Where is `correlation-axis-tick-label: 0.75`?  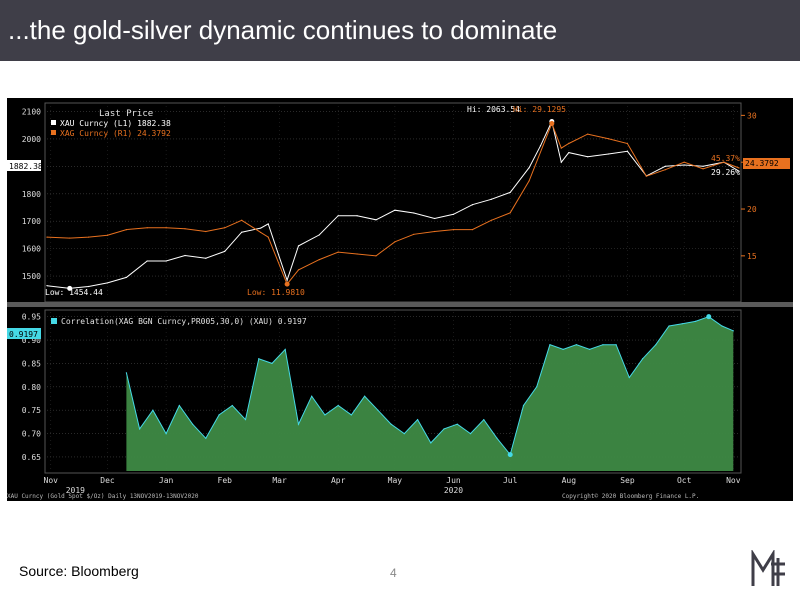 correlation-axis-tick-label: 0.75 is located at coordinates (31, 410).